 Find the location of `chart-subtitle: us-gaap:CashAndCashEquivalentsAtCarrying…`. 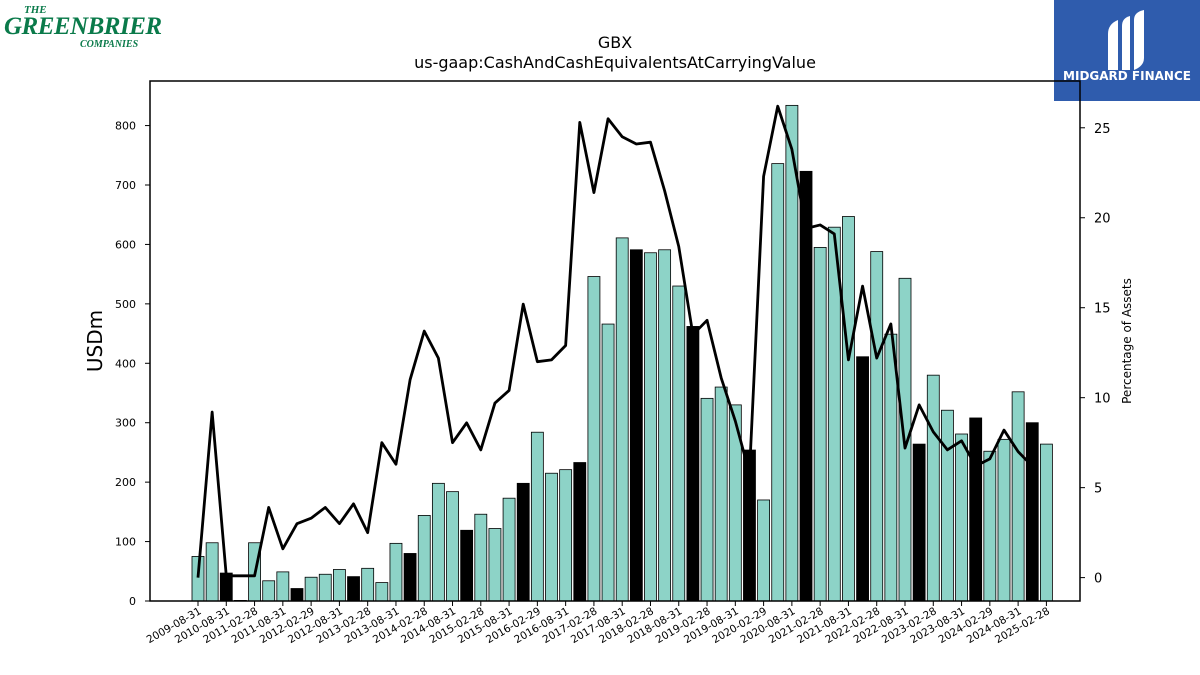

chart-subtitle: us-gaap:CashAndCashEquivalentsAtCarrying… is located at coordinates (615, 62).